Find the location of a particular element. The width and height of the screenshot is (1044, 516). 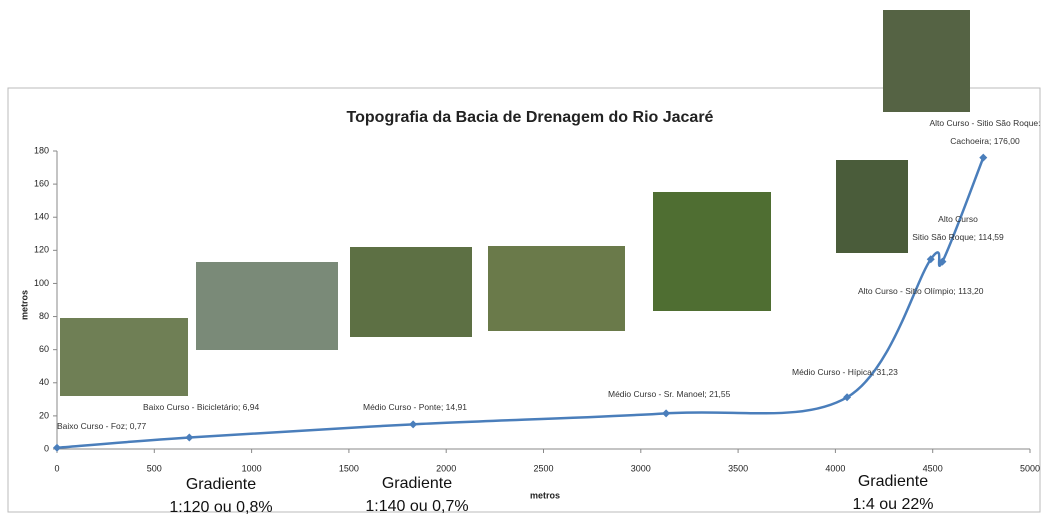

data-label: Médio Curso - Hípica; 31,23 is located at coordinates (845, 372).